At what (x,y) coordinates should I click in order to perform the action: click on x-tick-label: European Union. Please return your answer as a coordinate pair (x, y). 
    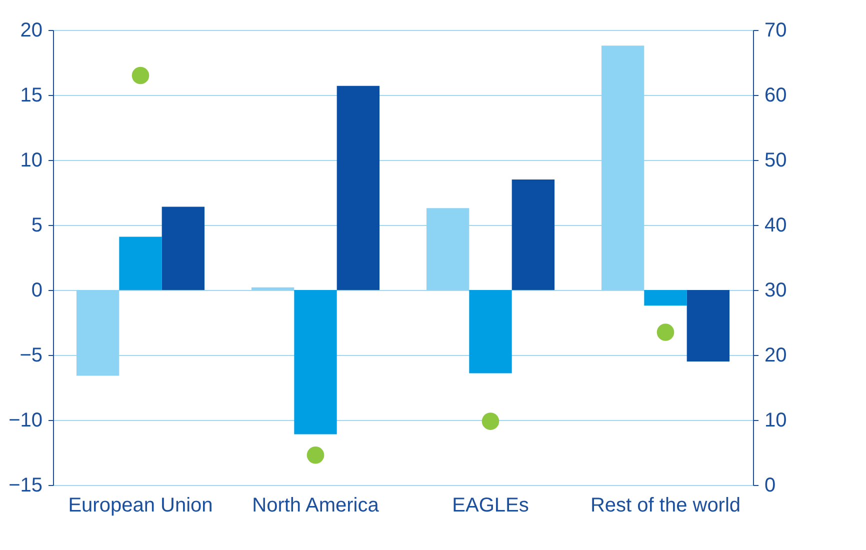
    Looking at the image, I should click on (140, 505).